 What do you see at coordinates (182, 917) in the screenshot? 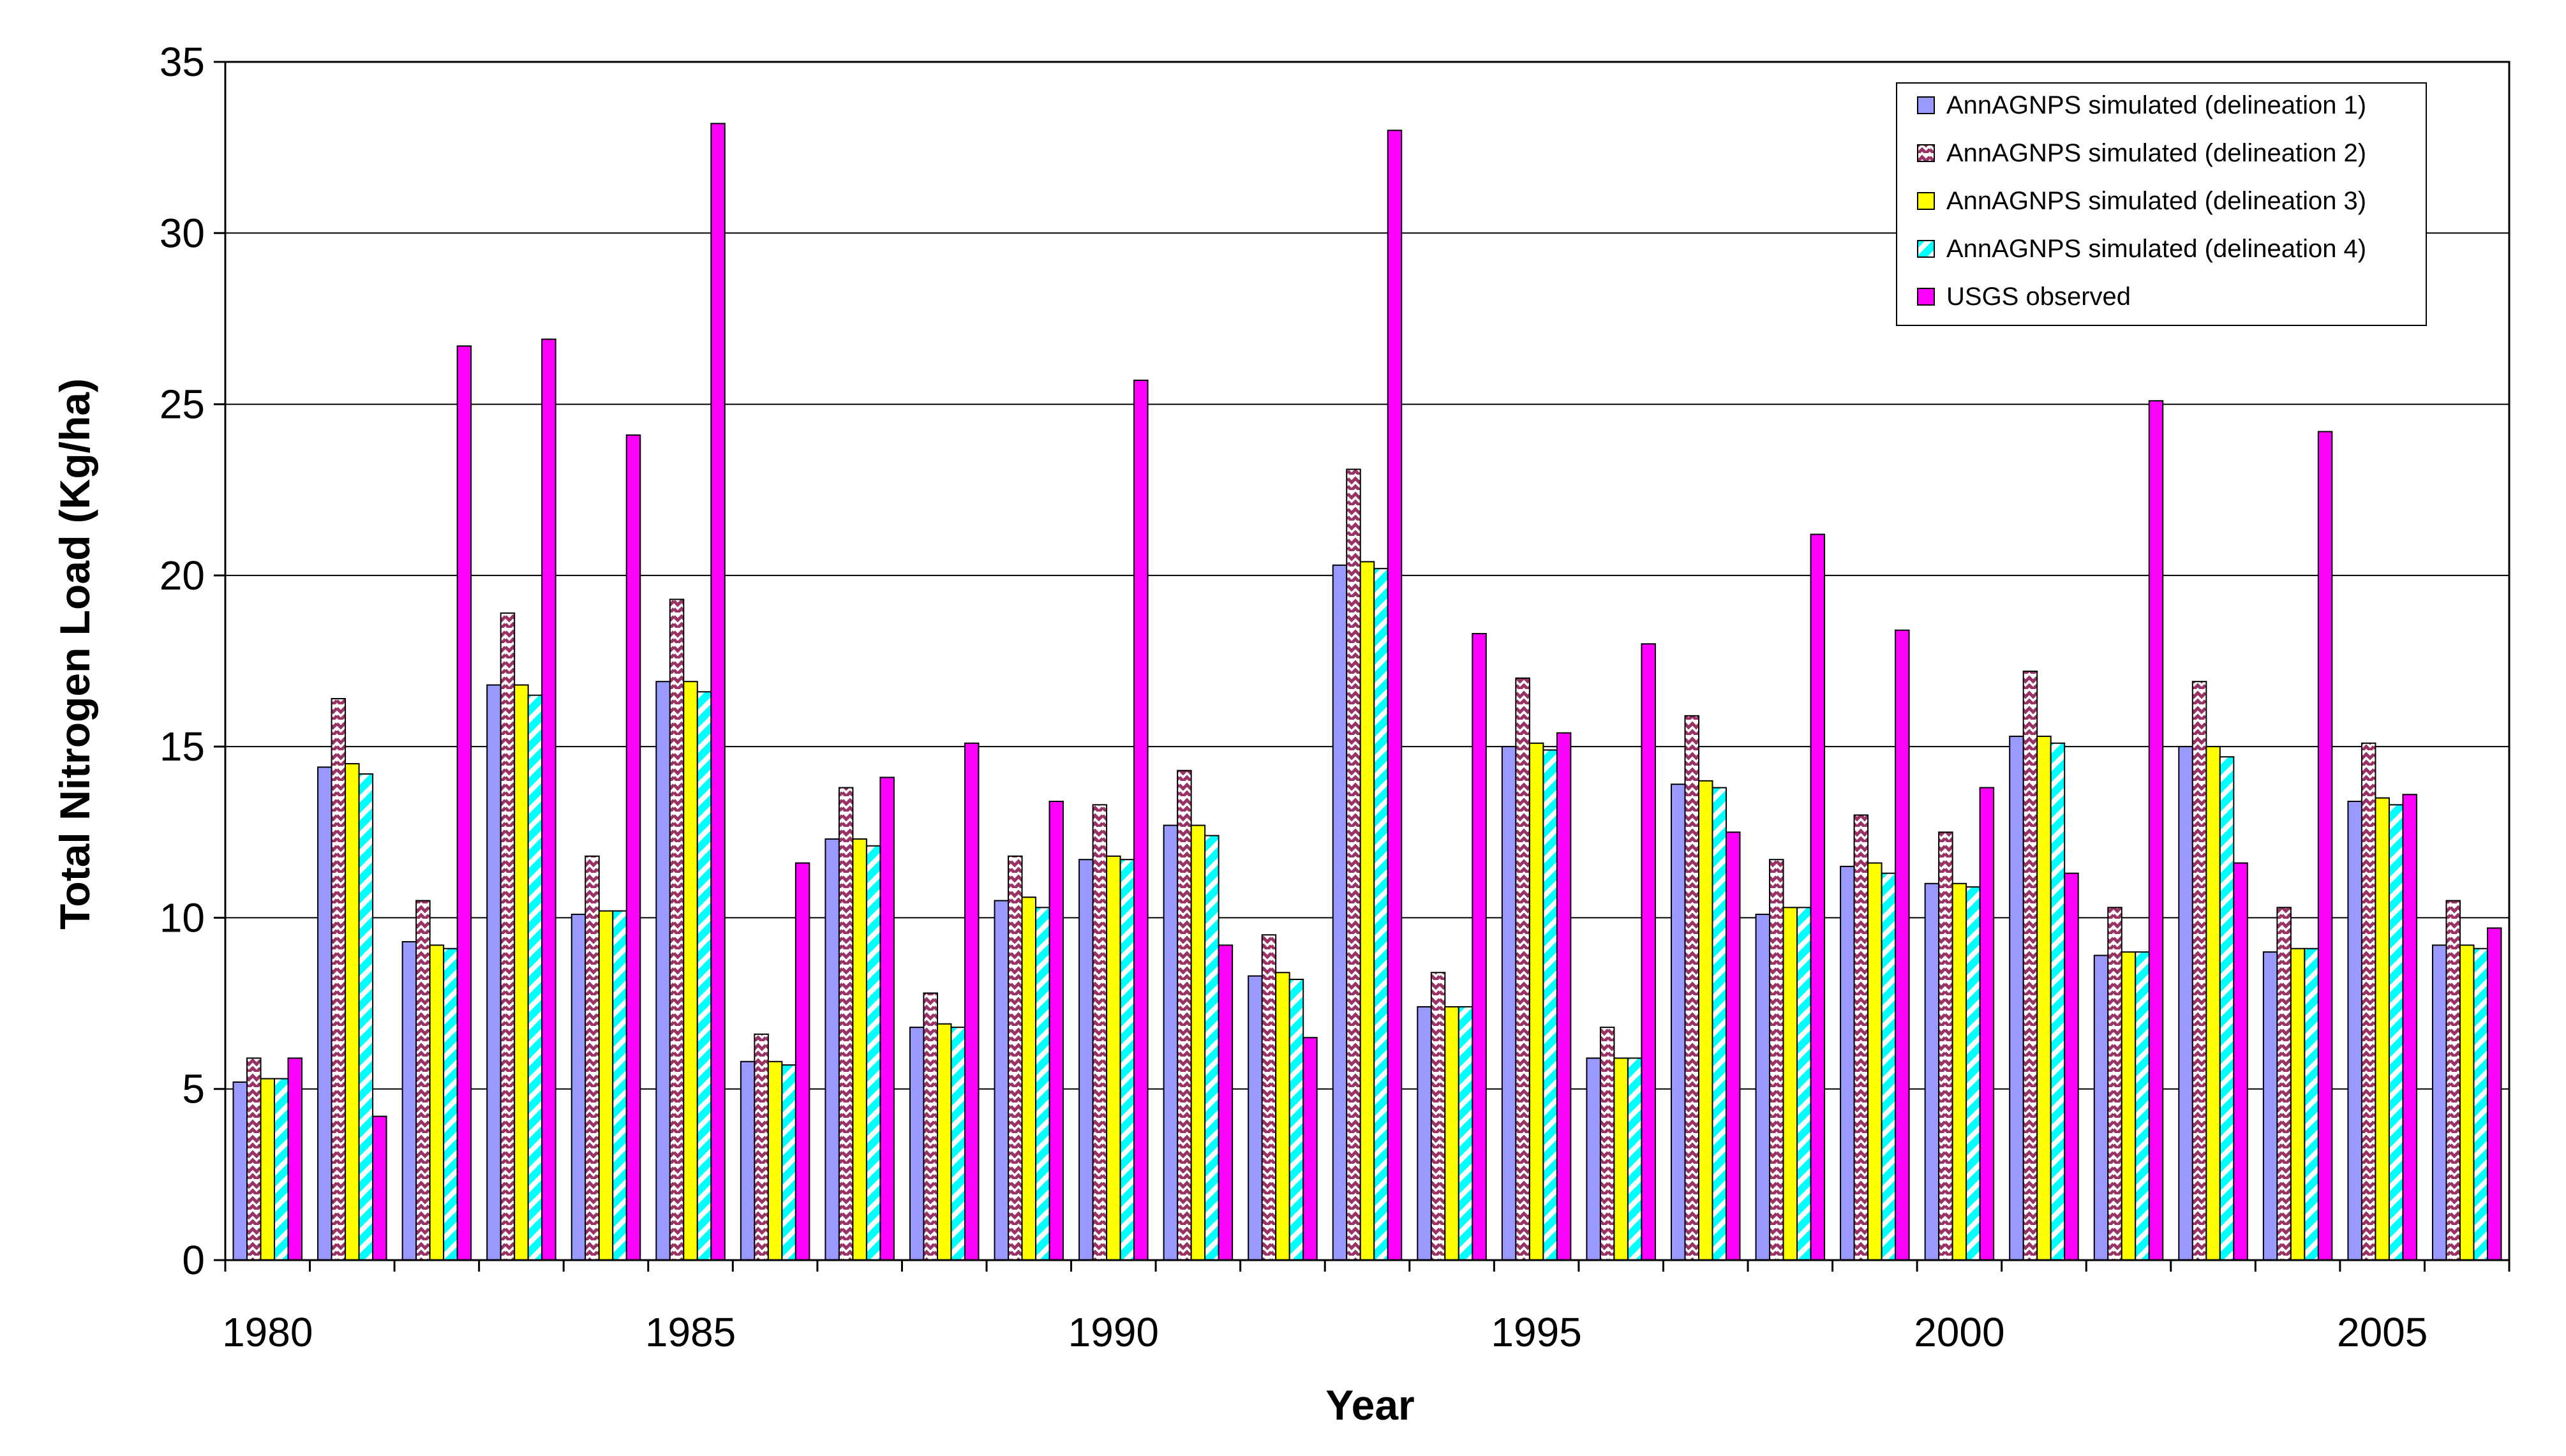
I see `y-tick-label: 10` at bounding box center [182, 917].